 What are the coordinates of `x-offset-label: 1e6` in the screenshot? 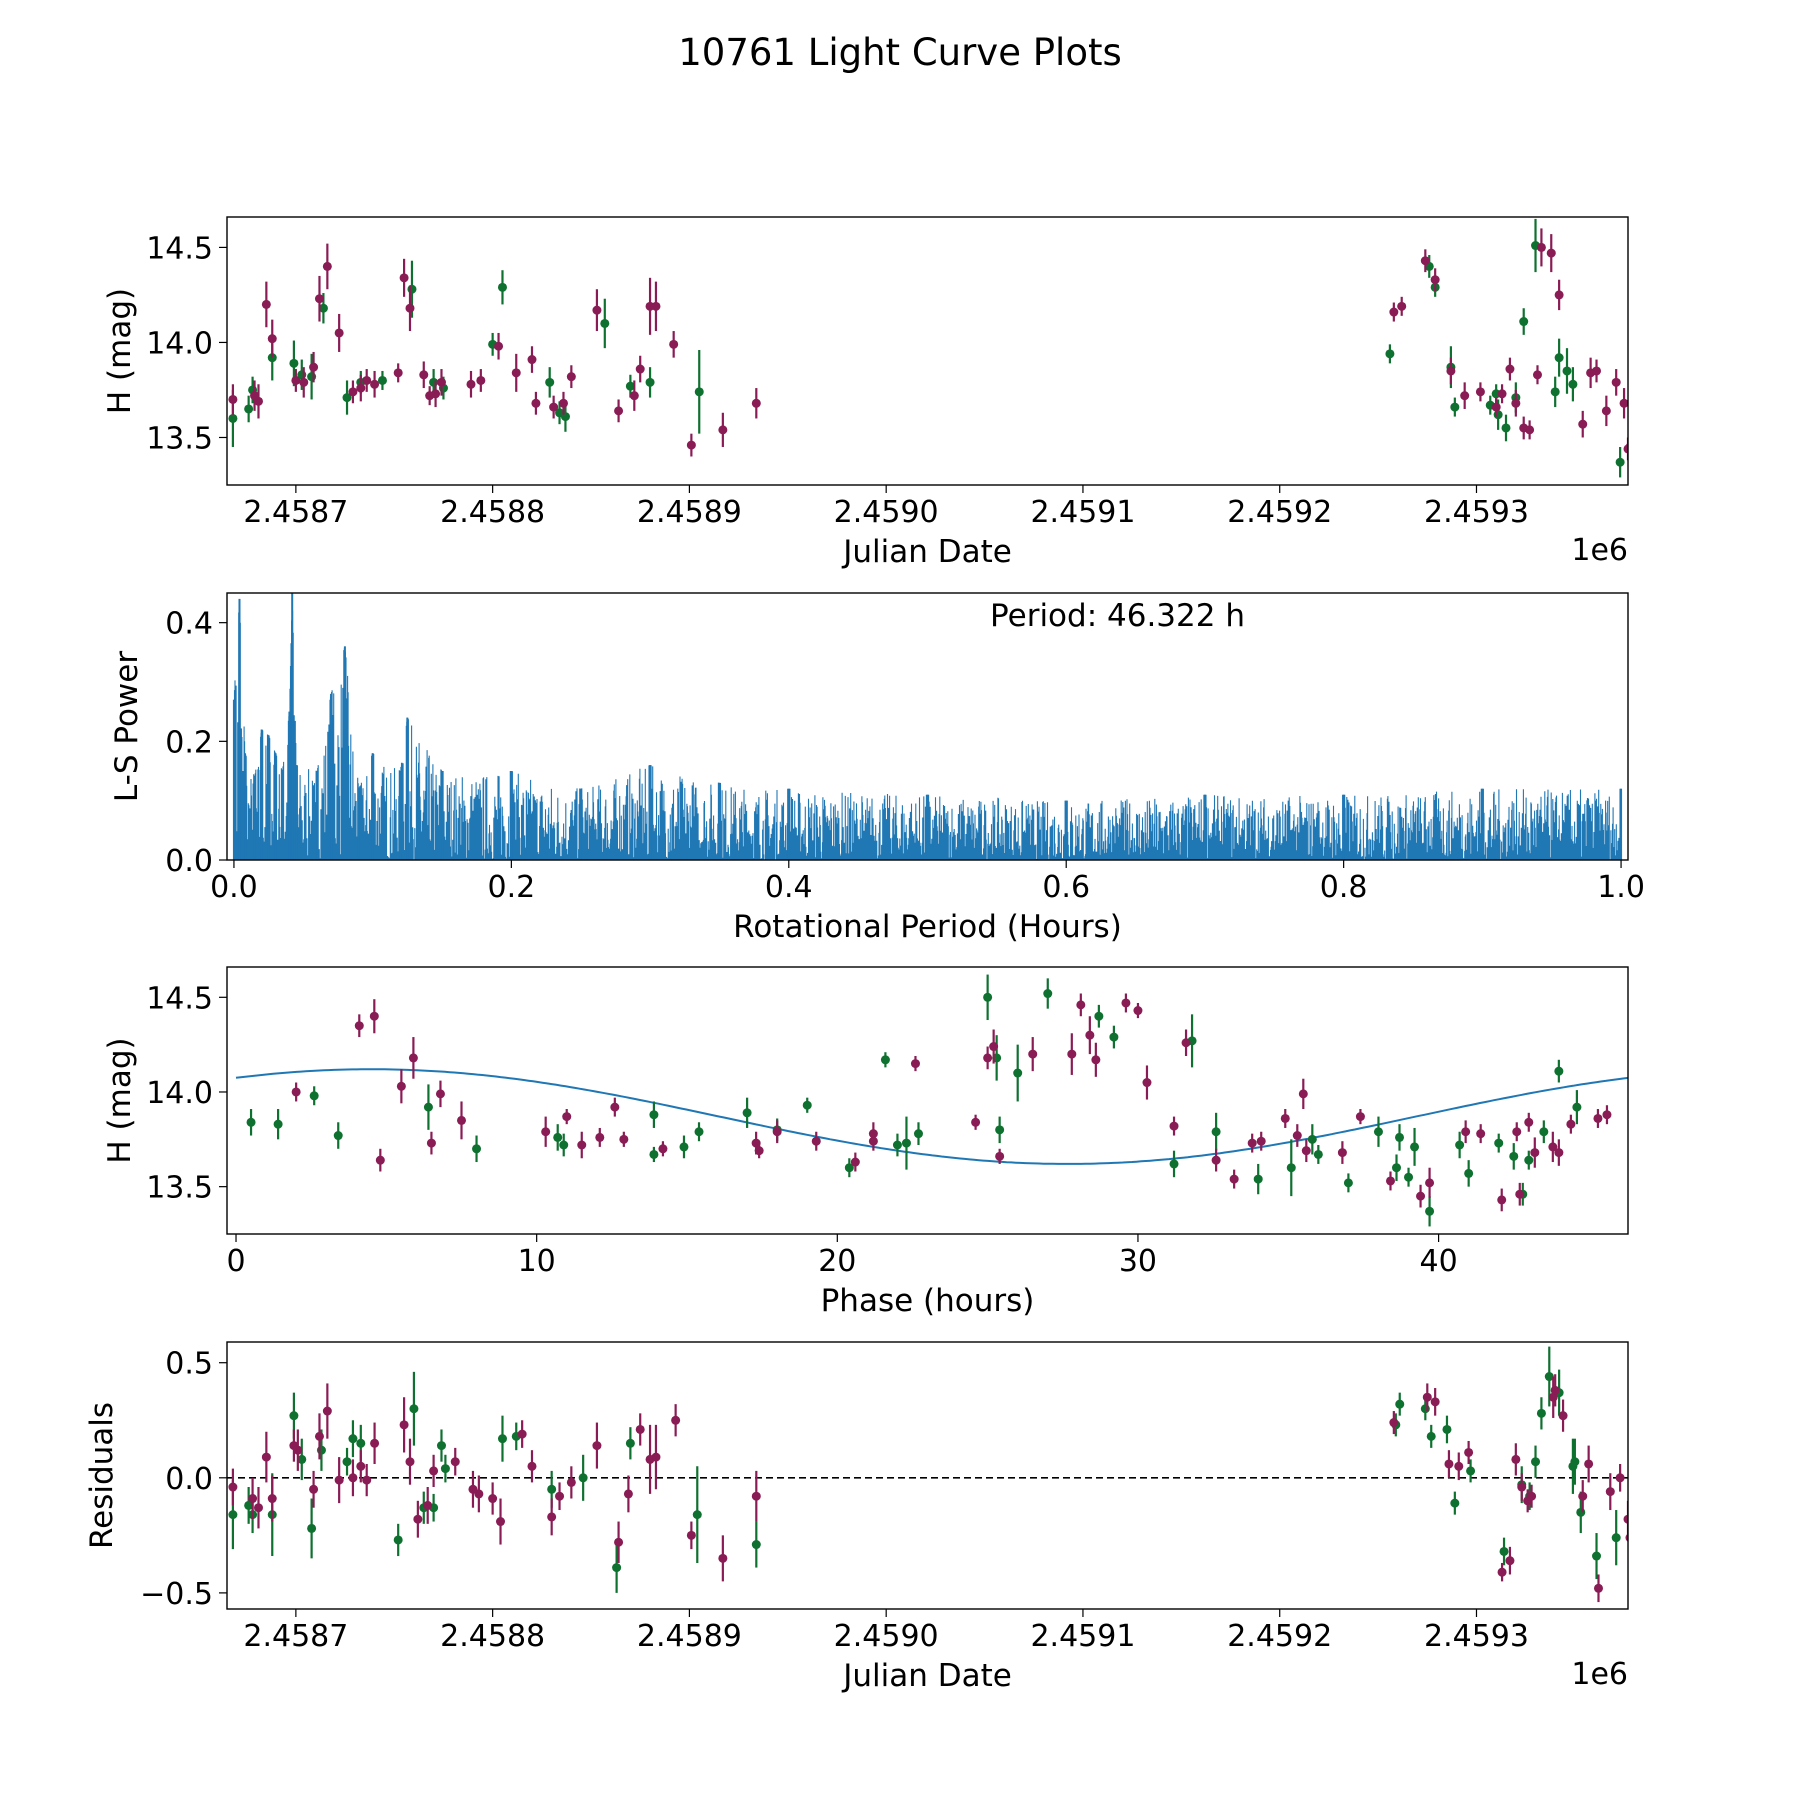 It's located at (1599, 1674).